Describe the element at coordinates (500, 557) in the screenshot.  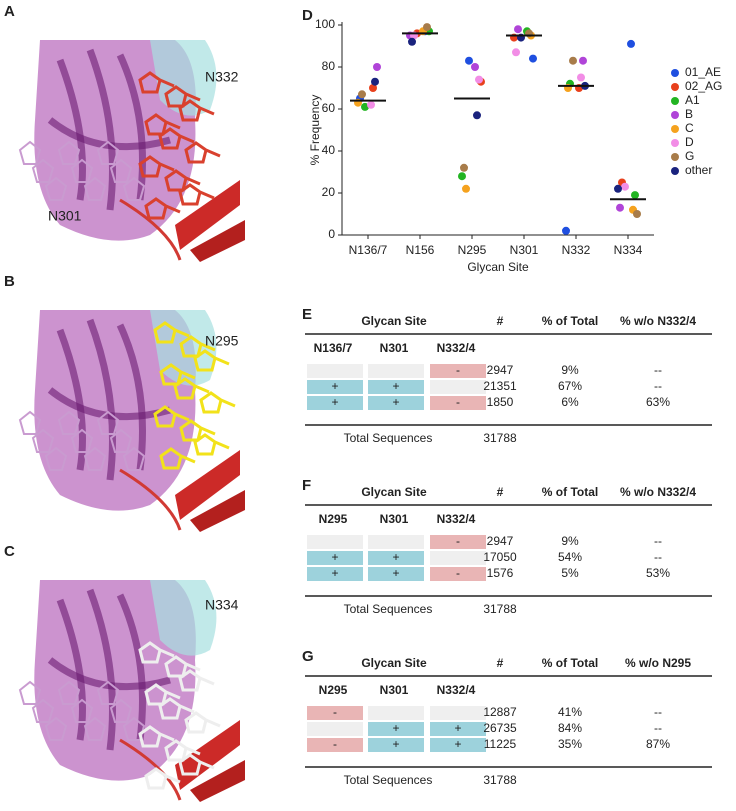
I see `count: 17050` at that location.